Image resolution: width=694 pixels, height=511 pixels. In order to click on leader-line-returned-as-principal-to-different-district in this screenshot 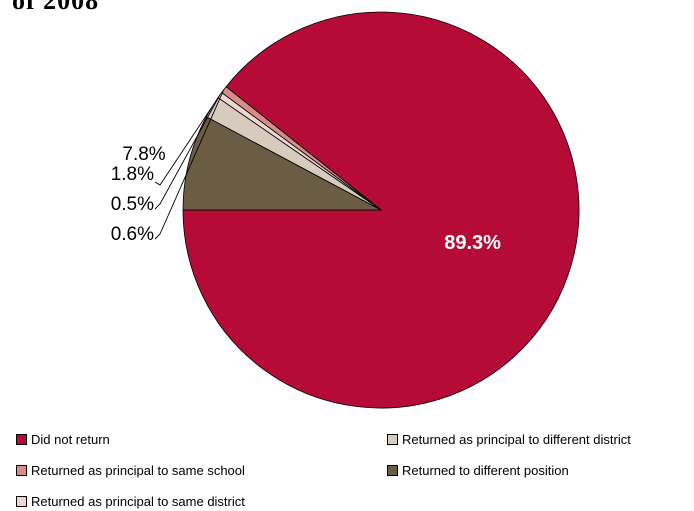, I will do `click(183, 146)`.